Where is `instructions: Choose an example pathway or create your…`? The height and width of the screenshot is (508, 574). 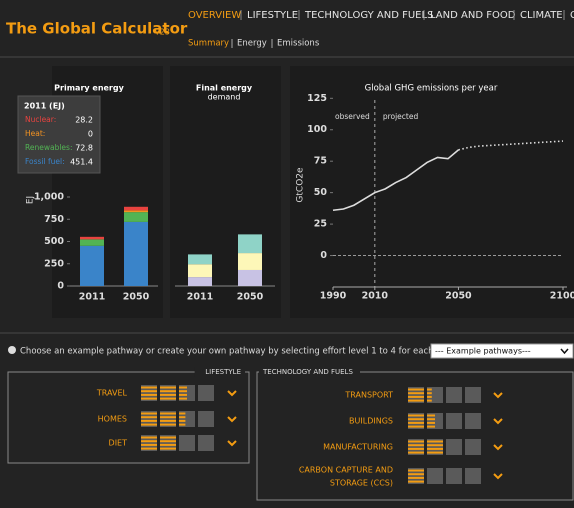 instructions: Choose an example pathway or create your… is located at coordinates (240, 352).